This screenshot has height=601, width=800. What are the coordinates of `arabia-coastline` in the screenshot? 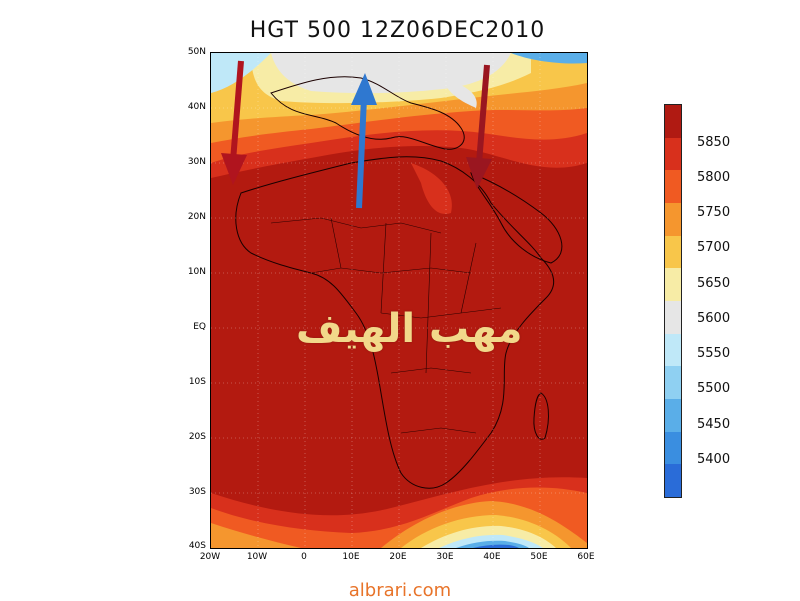 It's located at (516, 218).